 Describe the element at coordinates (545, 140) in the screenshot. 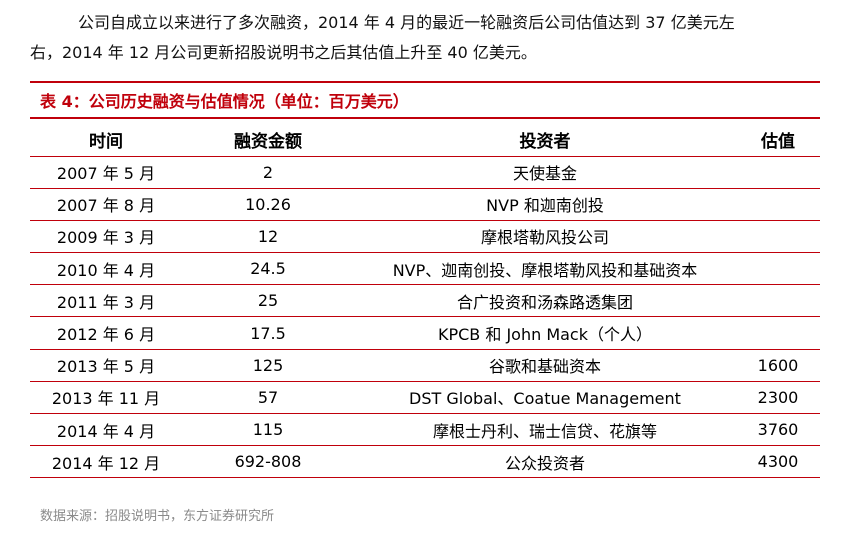

I see `header-investors: 投资者` at that location.